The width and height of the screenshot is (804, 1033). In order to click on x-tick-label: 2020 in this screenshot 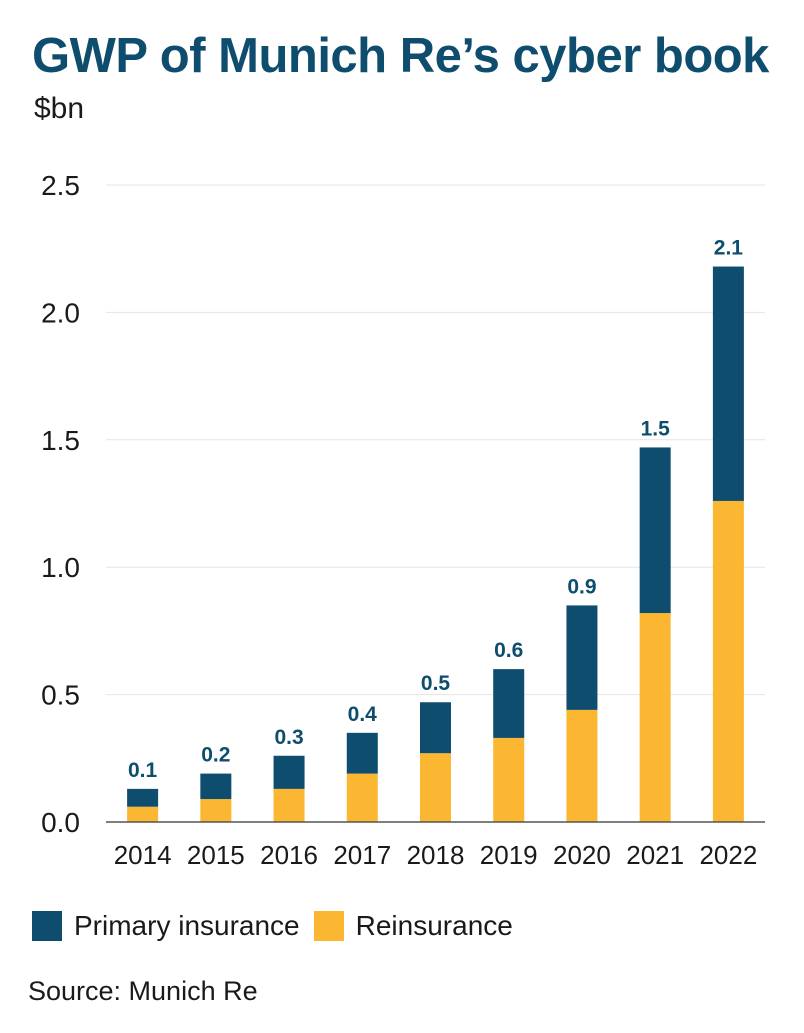, I will do `click(582, 855)`.